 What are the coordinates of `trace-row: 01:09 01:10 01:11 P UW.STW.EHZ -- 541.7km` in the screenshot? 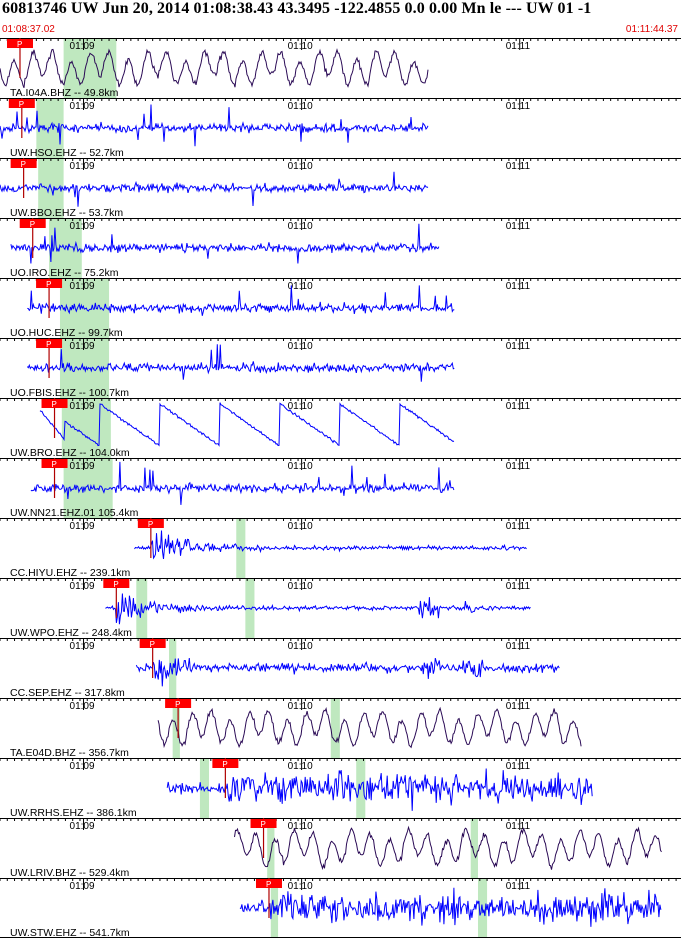 It's located at (340, 908).